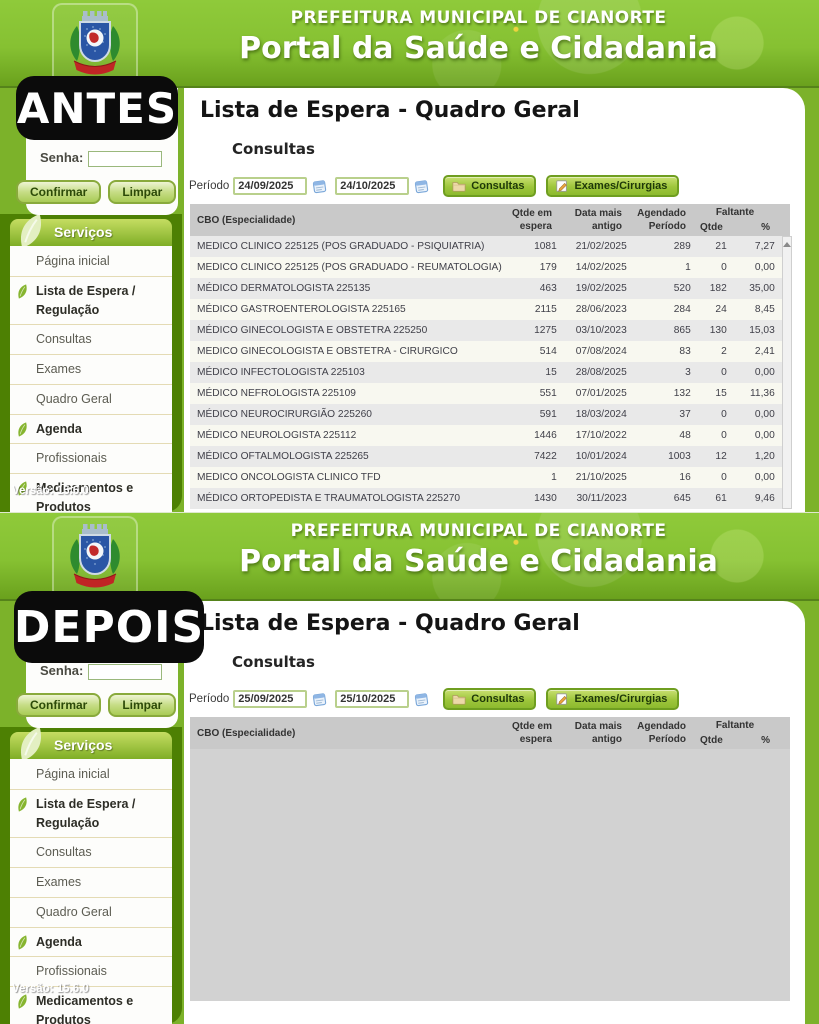  What do you see at coordinates (562, 186) in the screenshot?
I see `edit-document-icon` at bounding box center [562, 186].